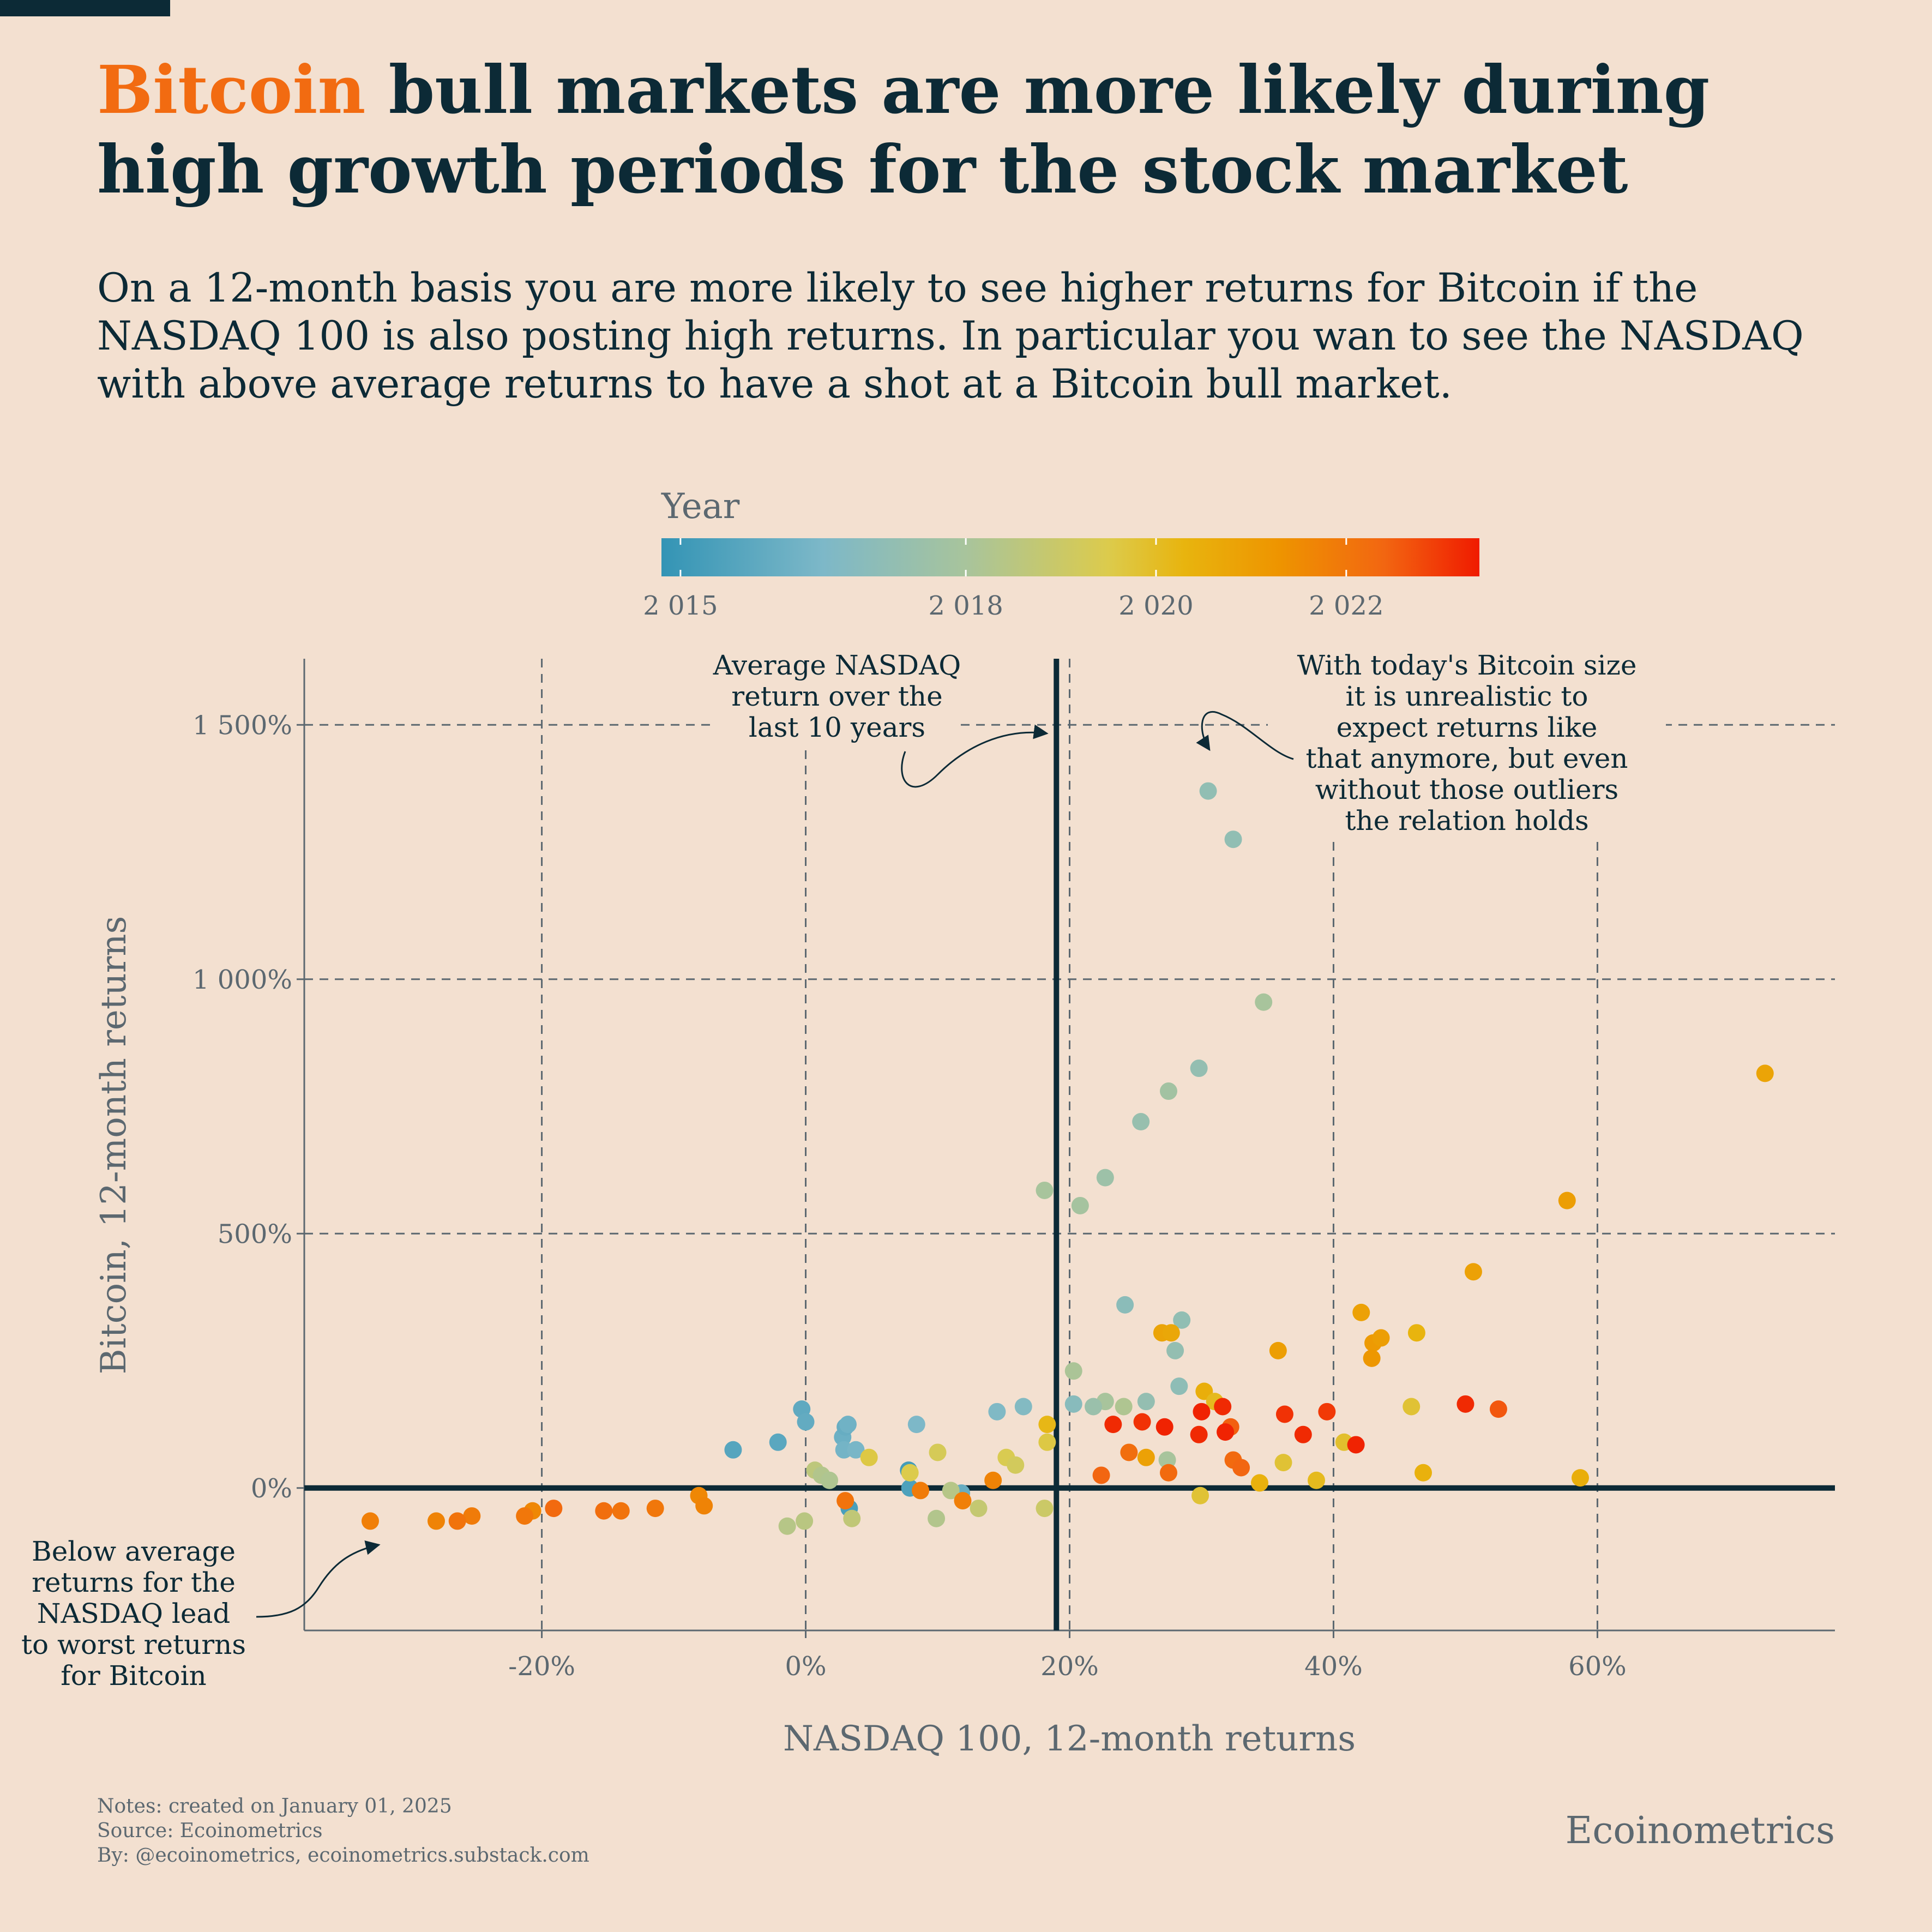 The height and width of the screenshot is (1932, 1932). What do you see at coordinates (541, 1666) in the screenshot?
I see `x-tick-label: -20%` at bounding box center [541, 1666].